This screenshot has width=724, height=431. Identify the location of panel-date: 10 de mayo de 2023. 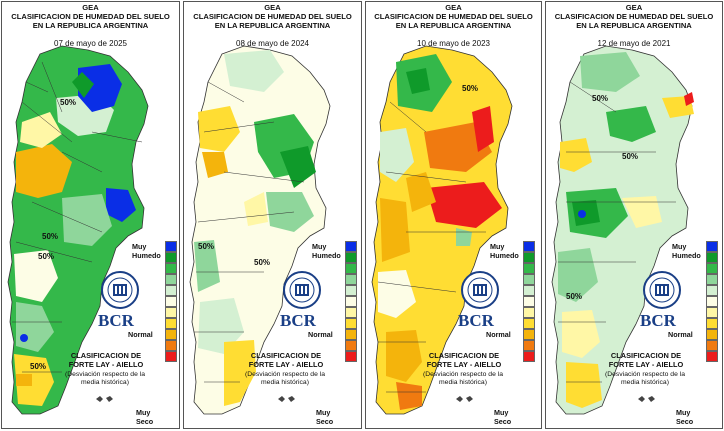
(453, 43).